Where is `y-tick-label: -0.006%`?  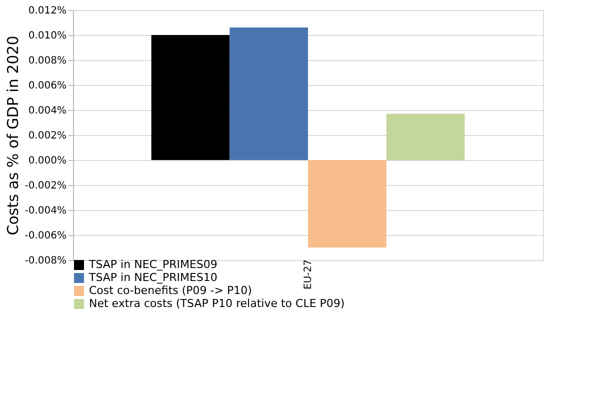
y-tick-label: -0.006% is located at coordinates (45, 236).